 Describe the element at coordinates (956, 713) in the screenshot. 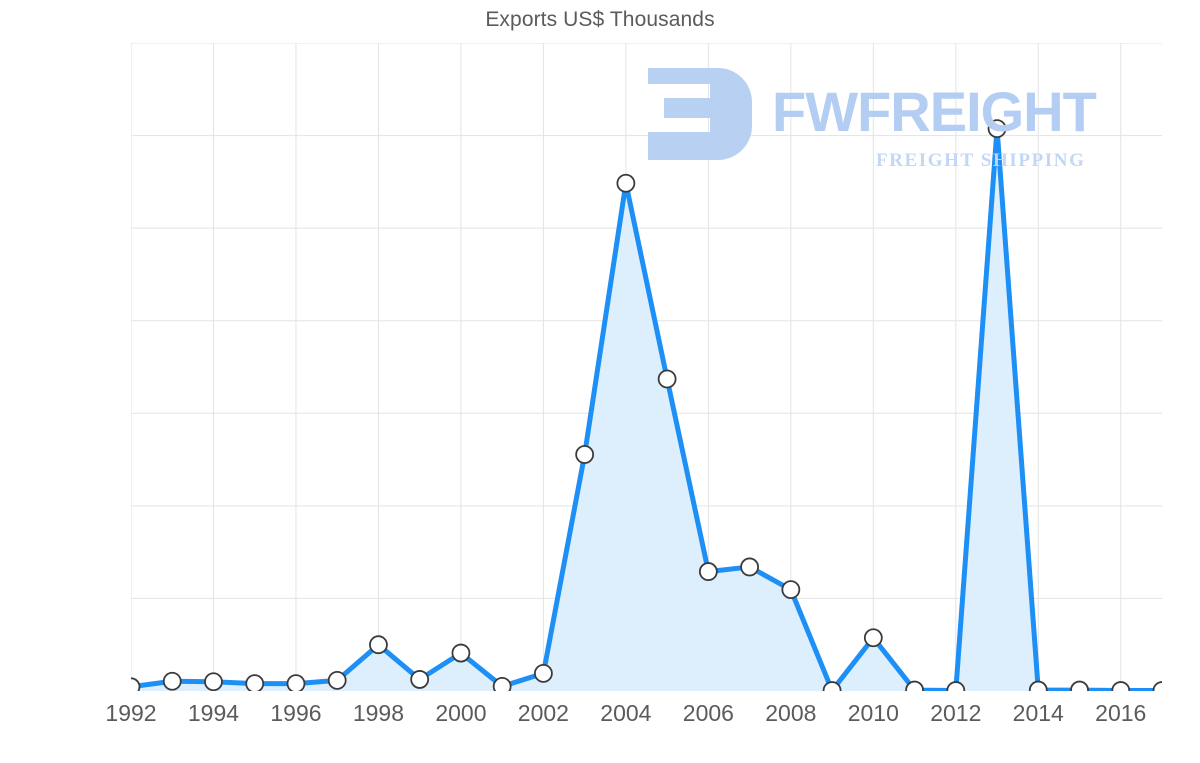

I see `x-axis-tick-label: 2012` at that location.